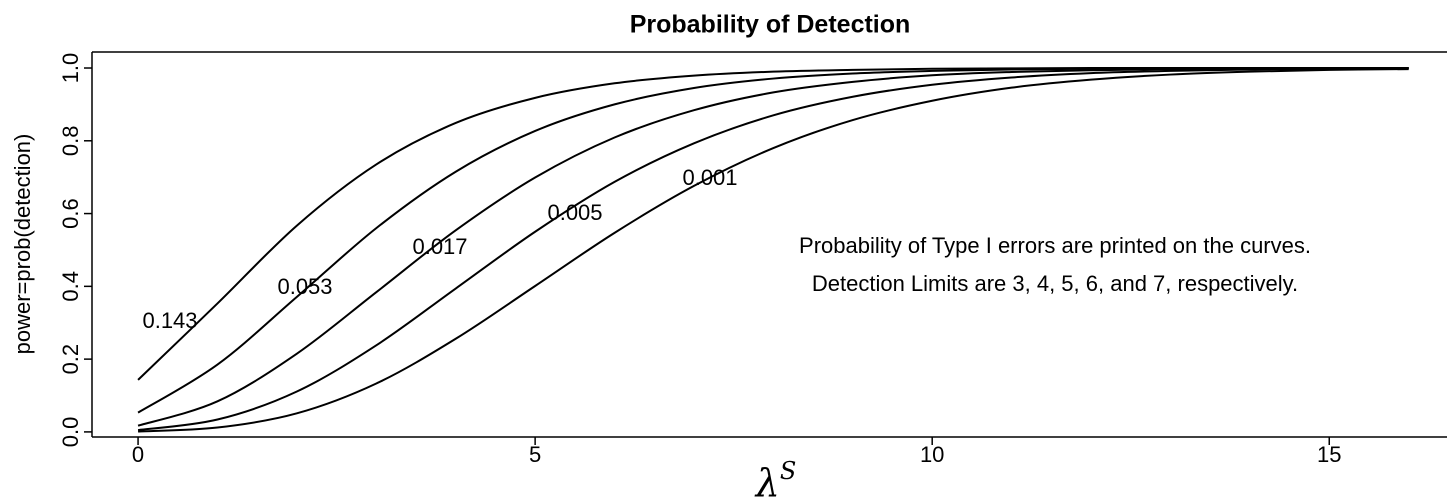  I want to click on curve-label: 0.143, so click(169, 320).